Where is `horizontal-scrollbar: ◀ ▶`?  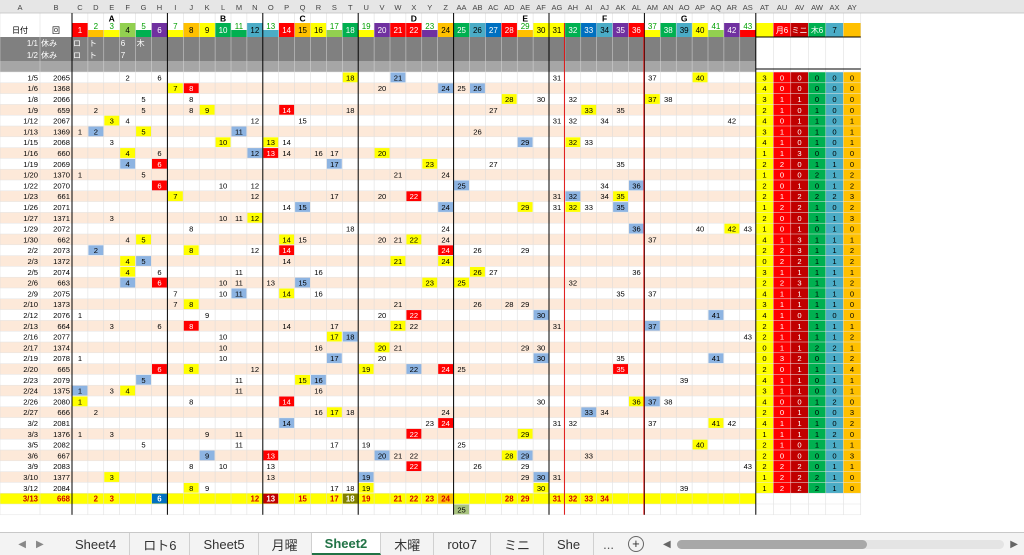
horizontal-scrollbar: ◀ ▶ is located at coordinates (836, 544).